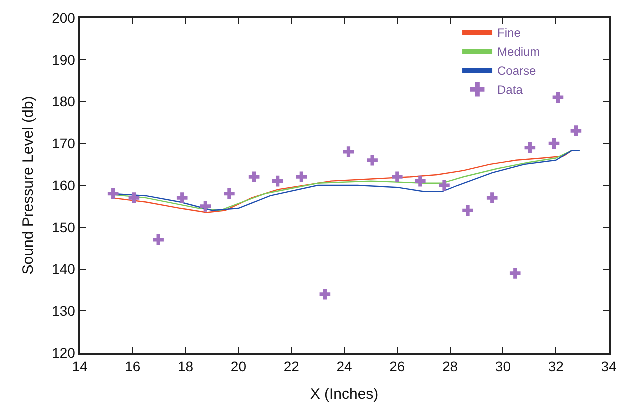 The image size is (631, 410). I want to click on x-tick-label: 16, so click(133, 366).